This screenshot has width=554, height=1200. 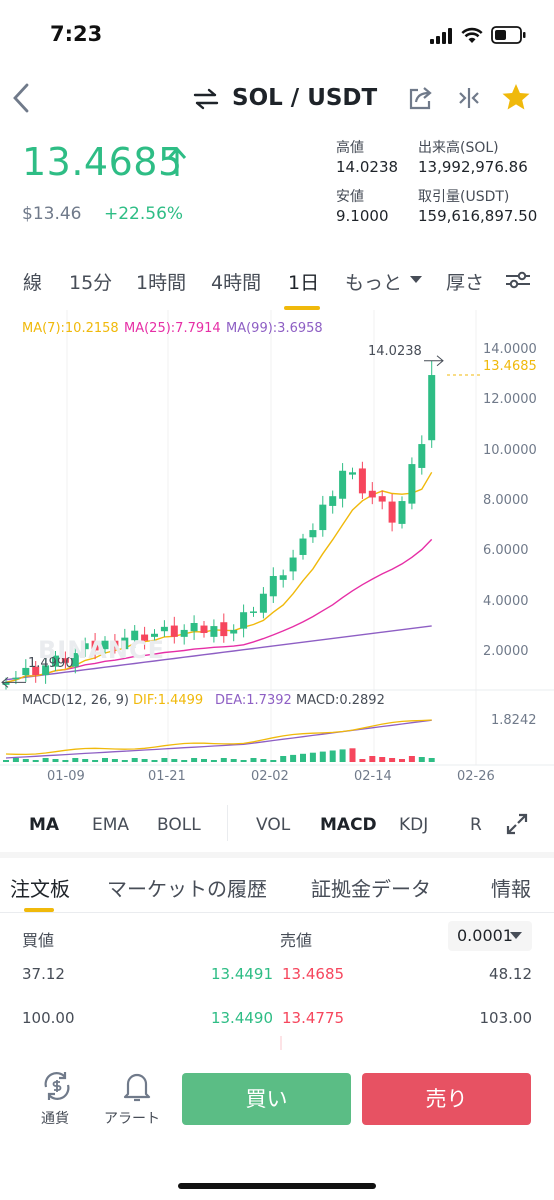 What do you see at coordinates (266, 1099) in the screenshot?
I see `buy-button: 買い` at bounding box center [266, 1099].